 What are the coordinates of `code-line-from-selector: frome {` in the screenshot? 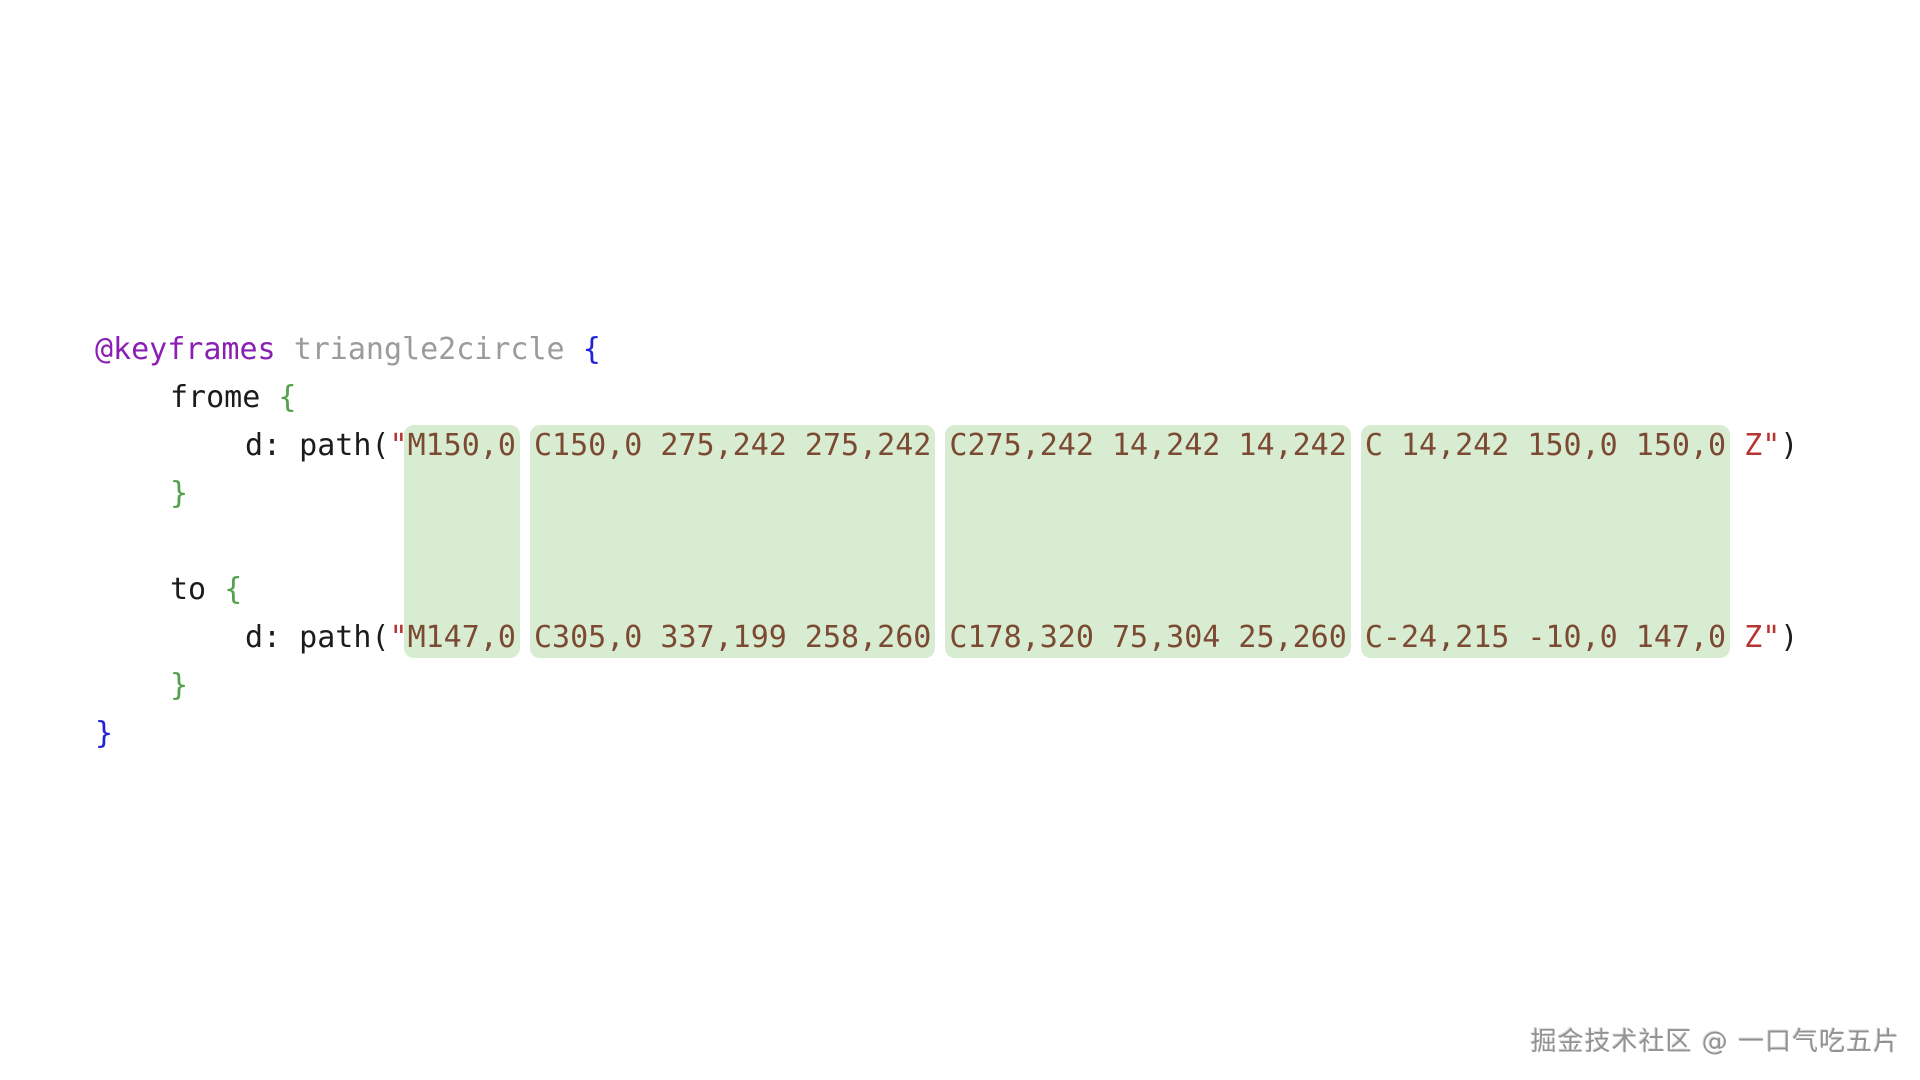 It's located at (946, 398).